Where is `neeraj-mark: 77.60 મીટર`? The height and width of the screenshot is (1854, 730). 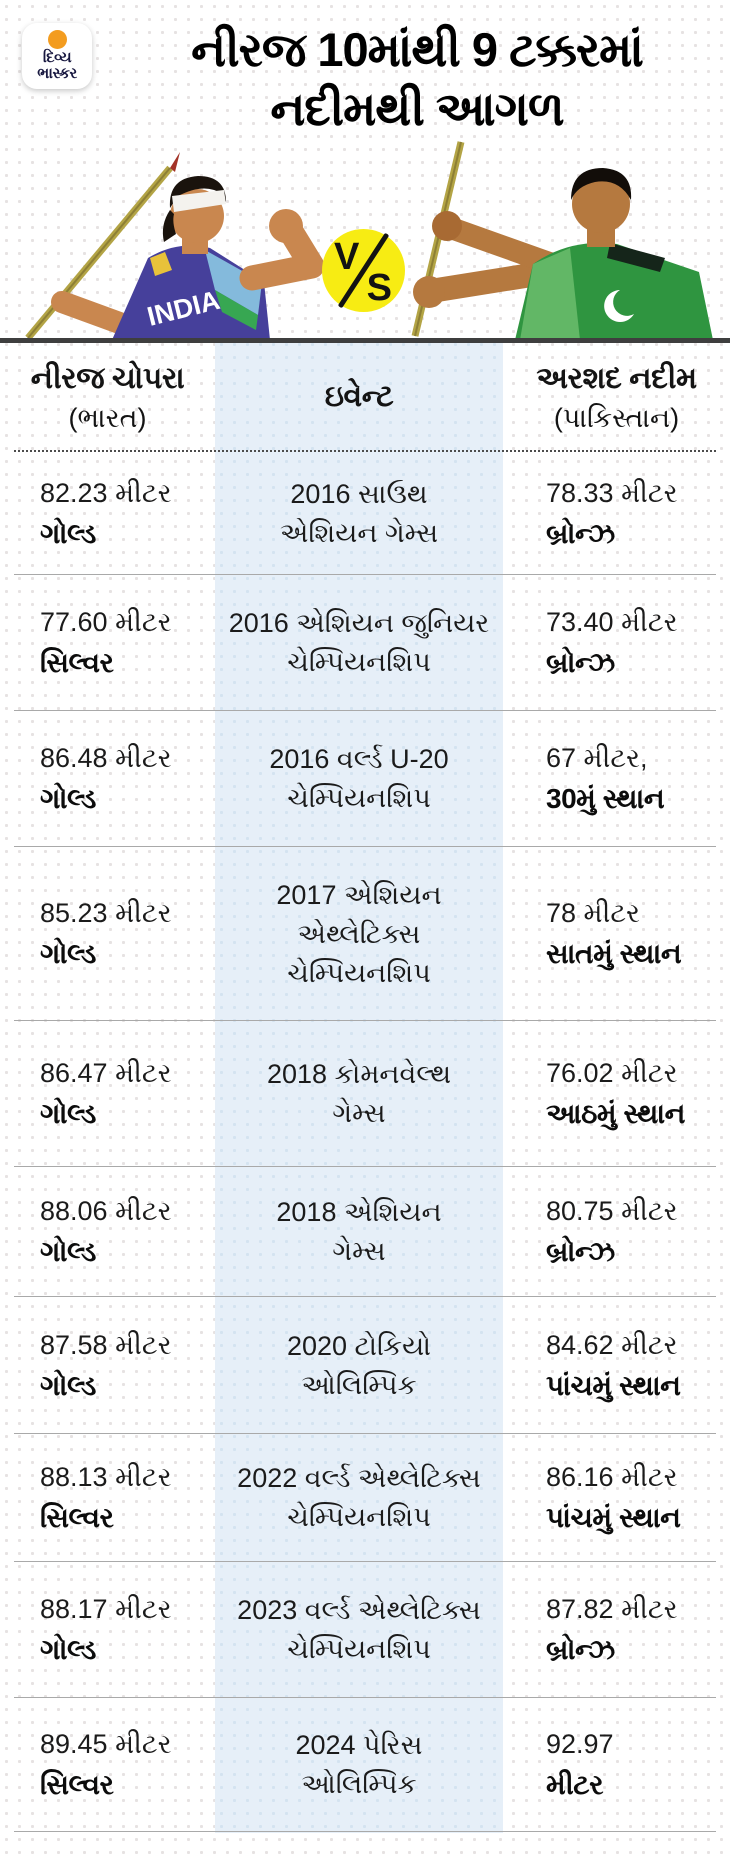
neeraj-mark: 77.60 મીટર is located at coordinates (106, 622).